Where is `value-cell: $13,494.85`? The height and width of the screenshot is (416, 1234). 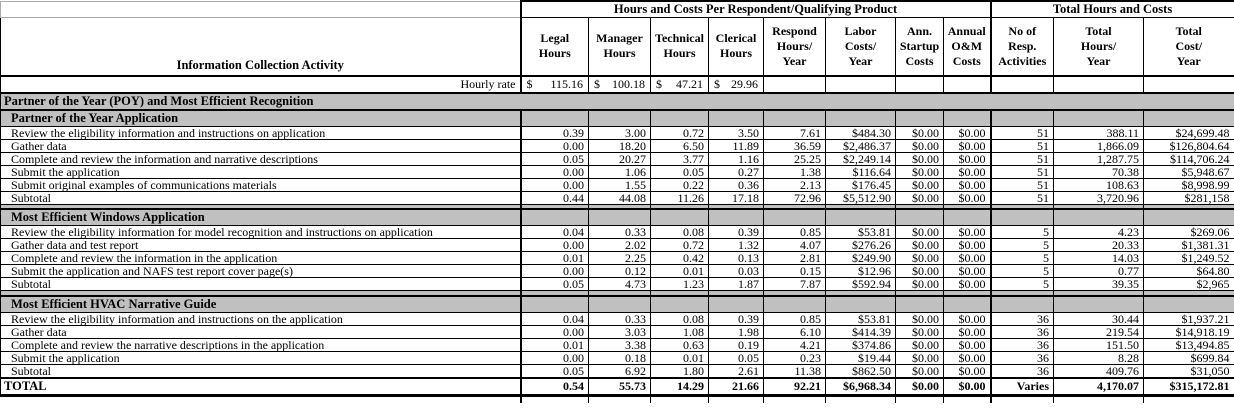
value-cell: $13,494.85 is located at coordinates (1188, 344).